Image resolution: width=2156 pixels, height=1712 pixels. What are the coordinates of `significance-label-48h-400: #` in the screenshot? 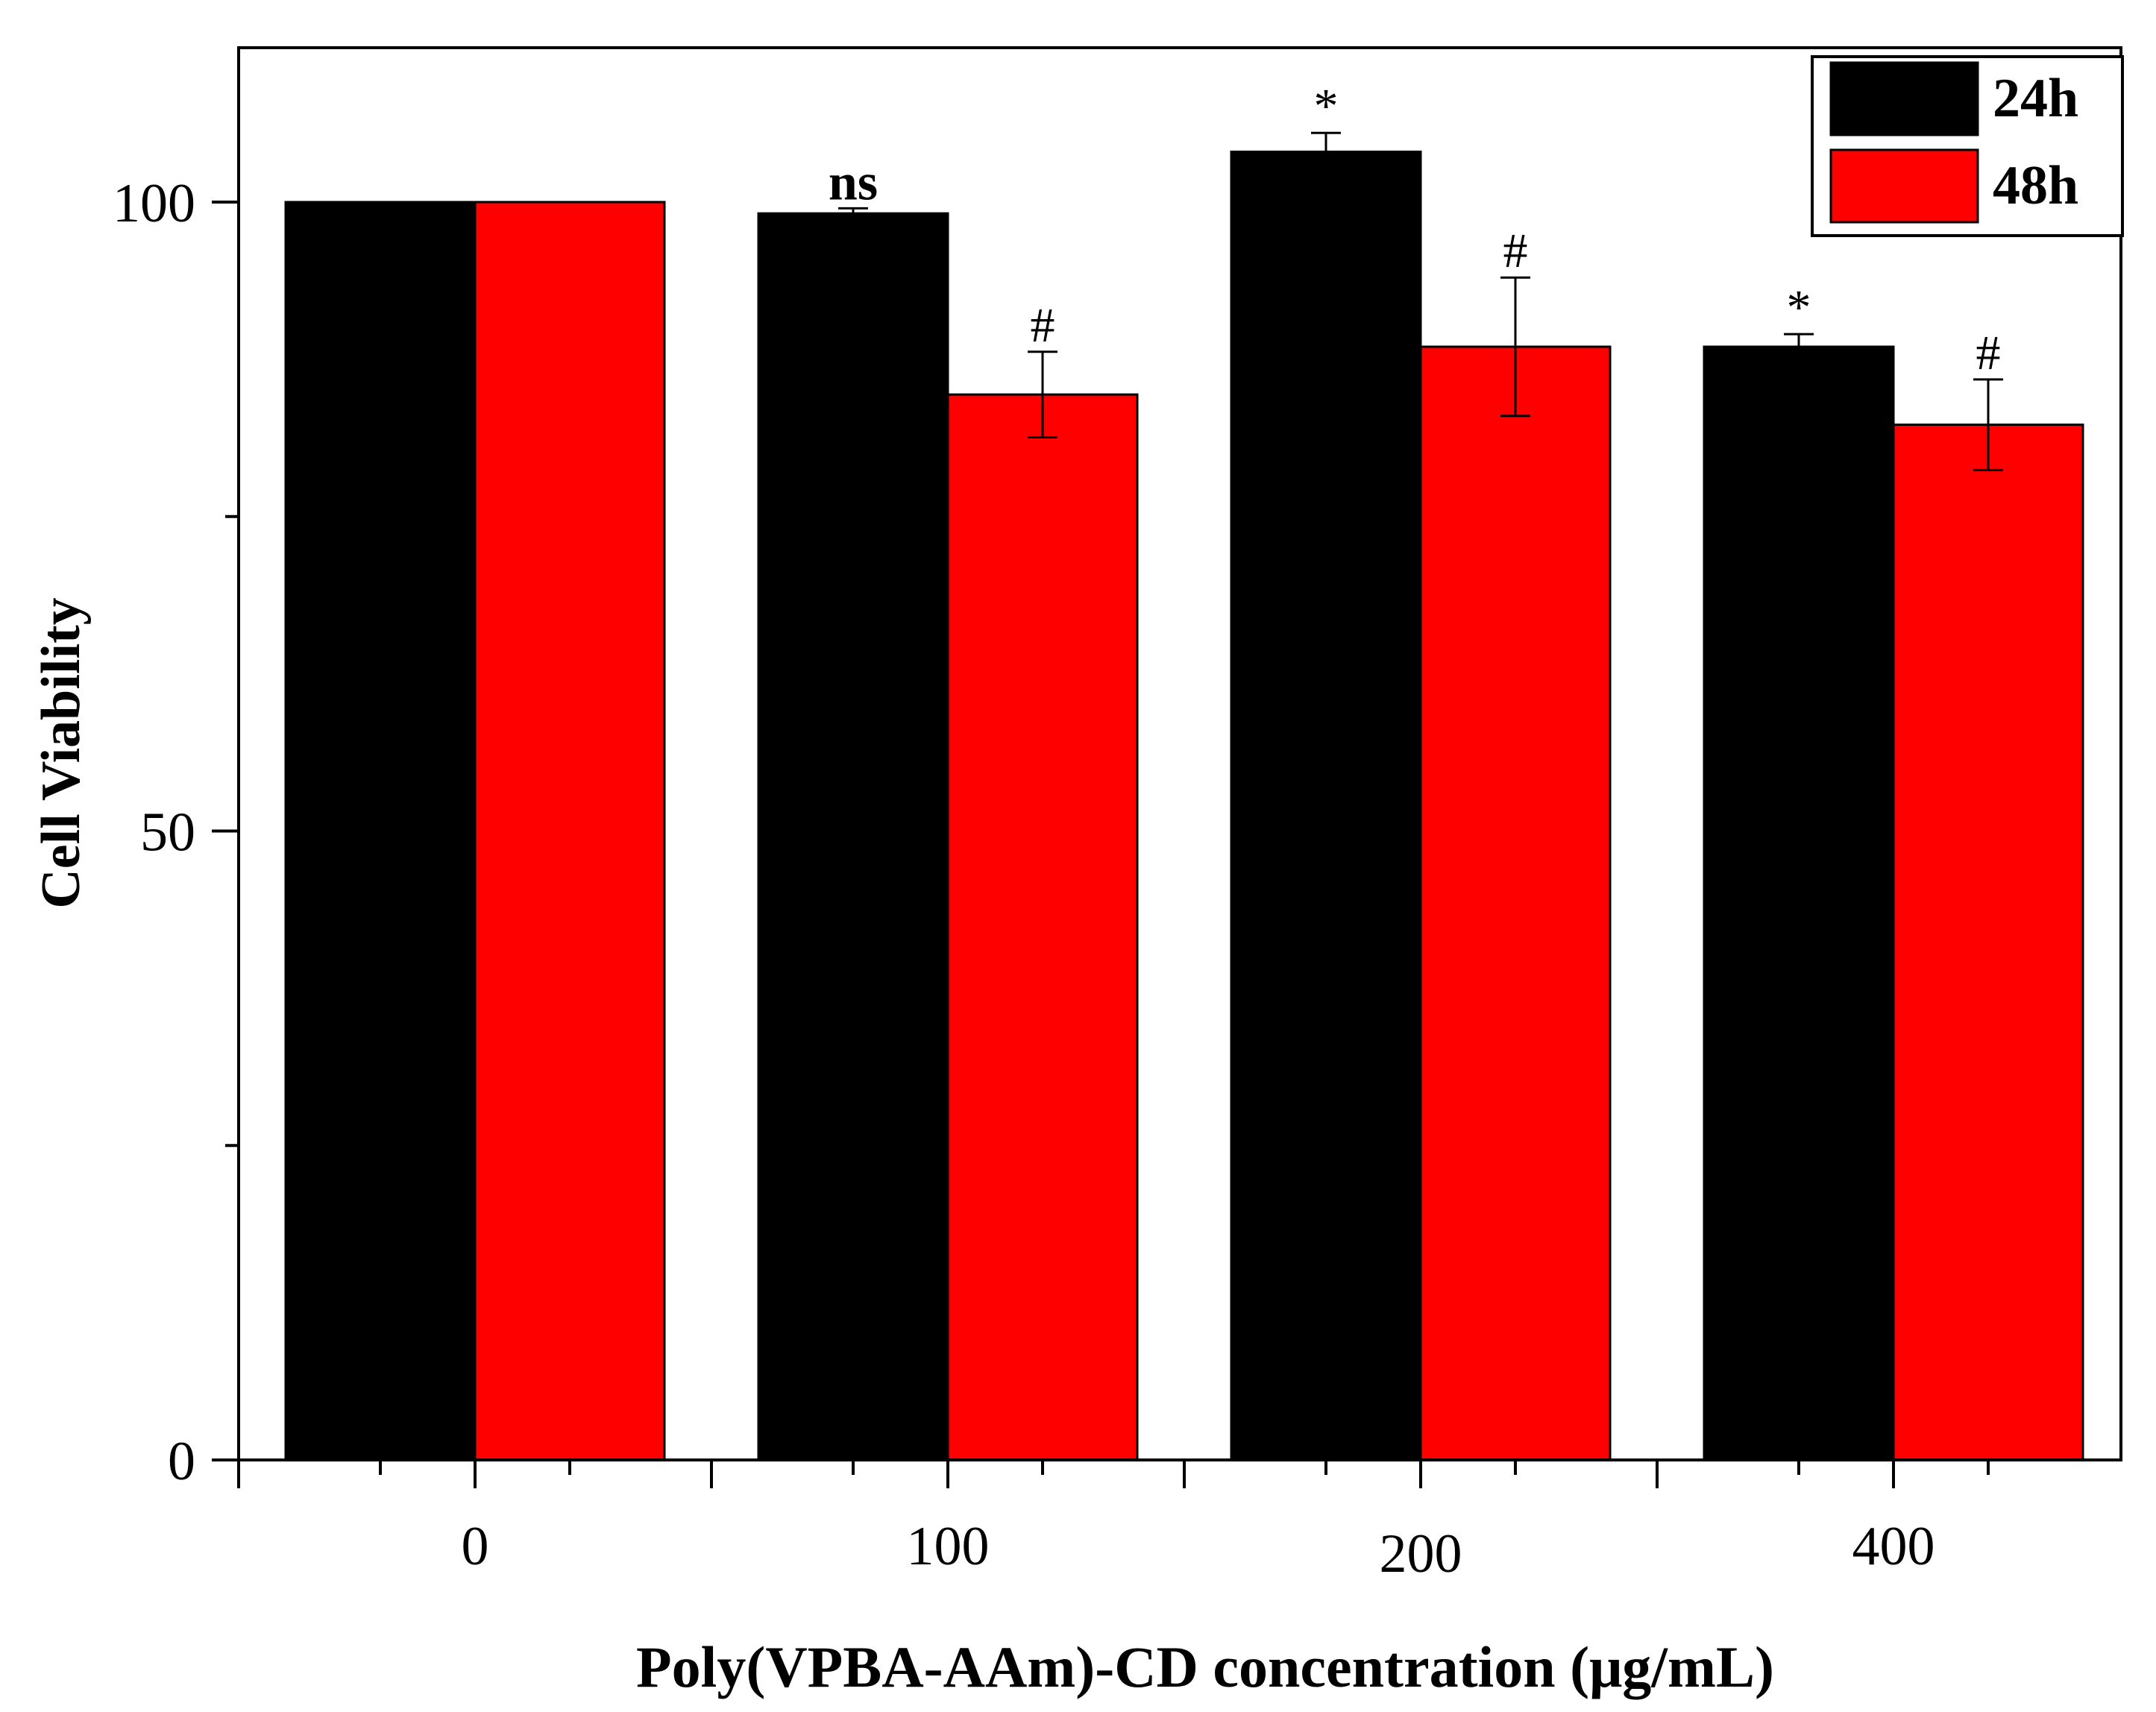 It's located at (1988, 353).